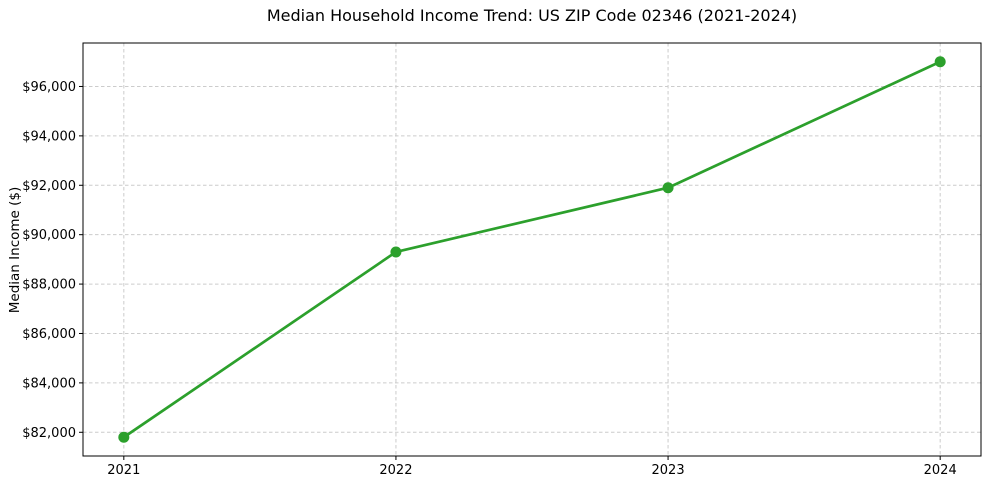 Image resolution: width=989 pixels, height=490 pixels. What do you see at coordinates (49, 433) in the screenshot?
I see `y-tick-label: $82,000` at bounding box center [49, 433].